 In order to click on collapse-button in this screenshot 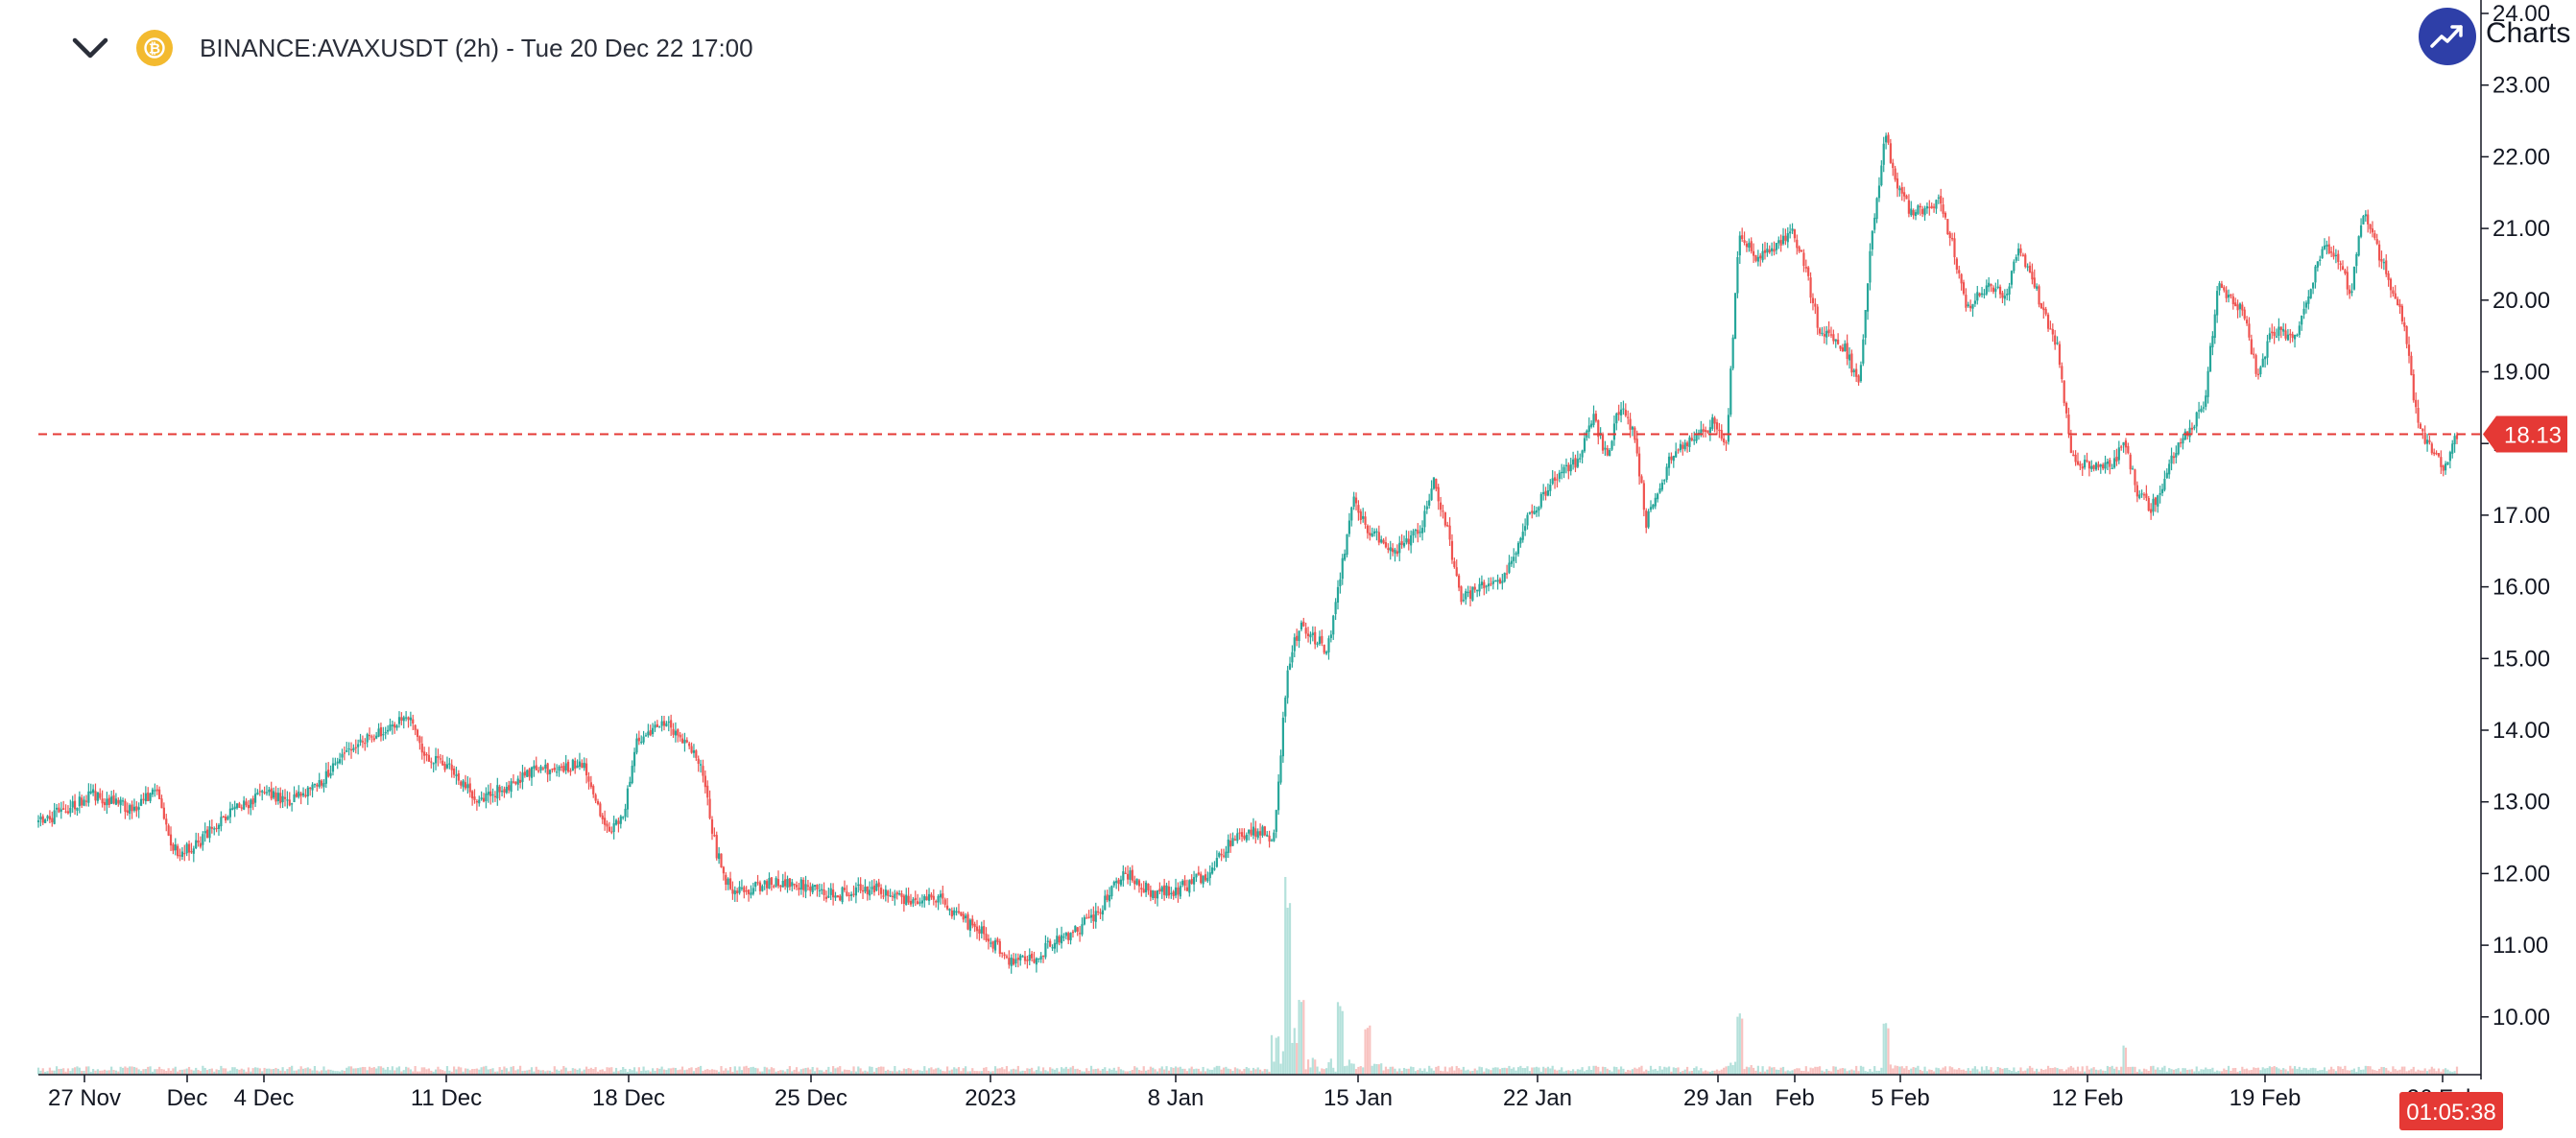, I will do `click(90, 48)`.